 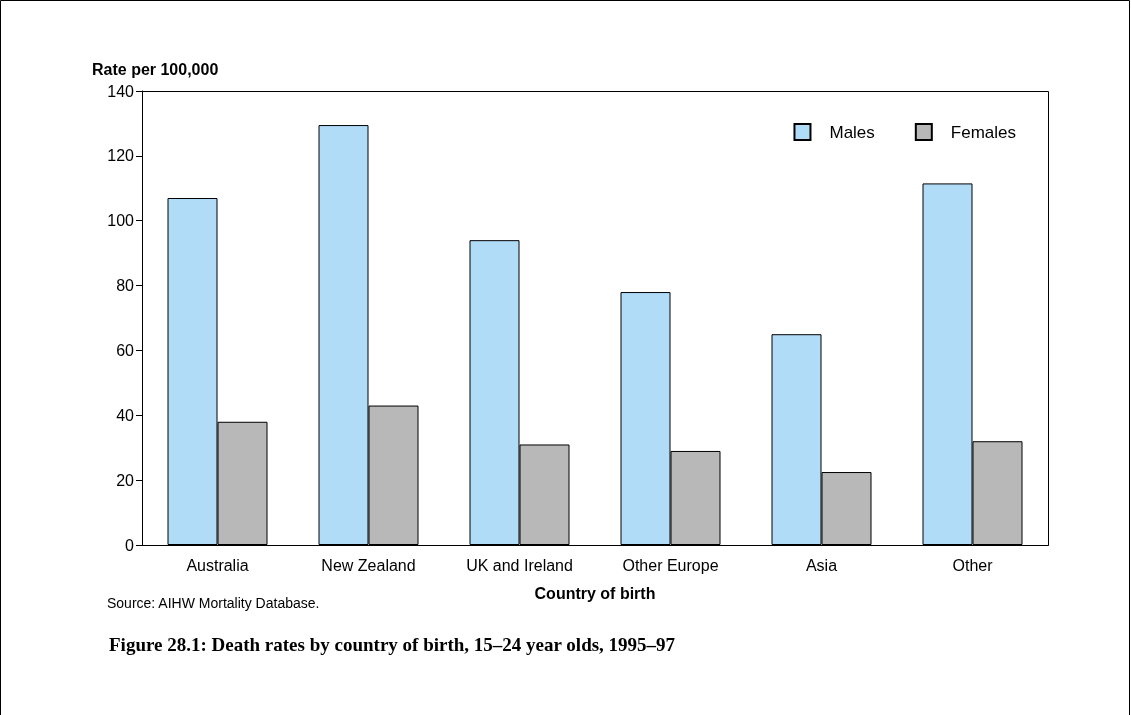 What do you see at coordinates (821, 565) in the screenshot?
I see `x-tick-label: Asia` at bounding box center [821, 565].